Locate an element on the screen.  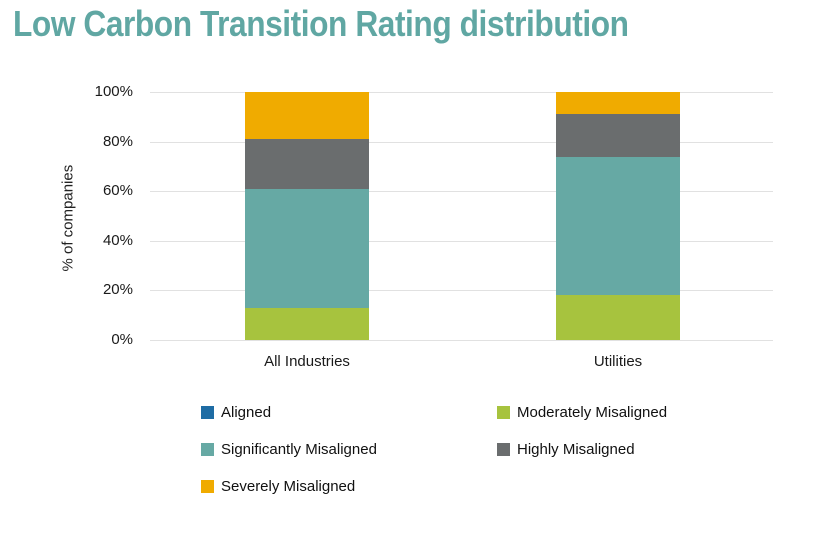
gridline-40% is located at coordinates (461, 241).